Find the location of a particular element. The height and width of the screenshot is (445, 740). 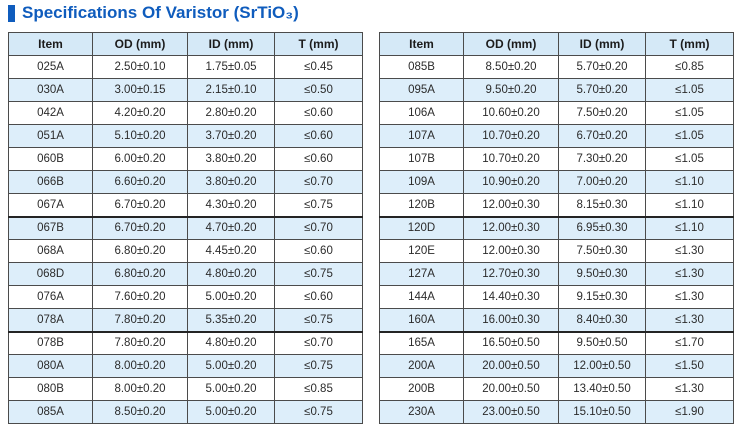

table-cell: 5.35±0.20 is located at coordinates (231, 320).